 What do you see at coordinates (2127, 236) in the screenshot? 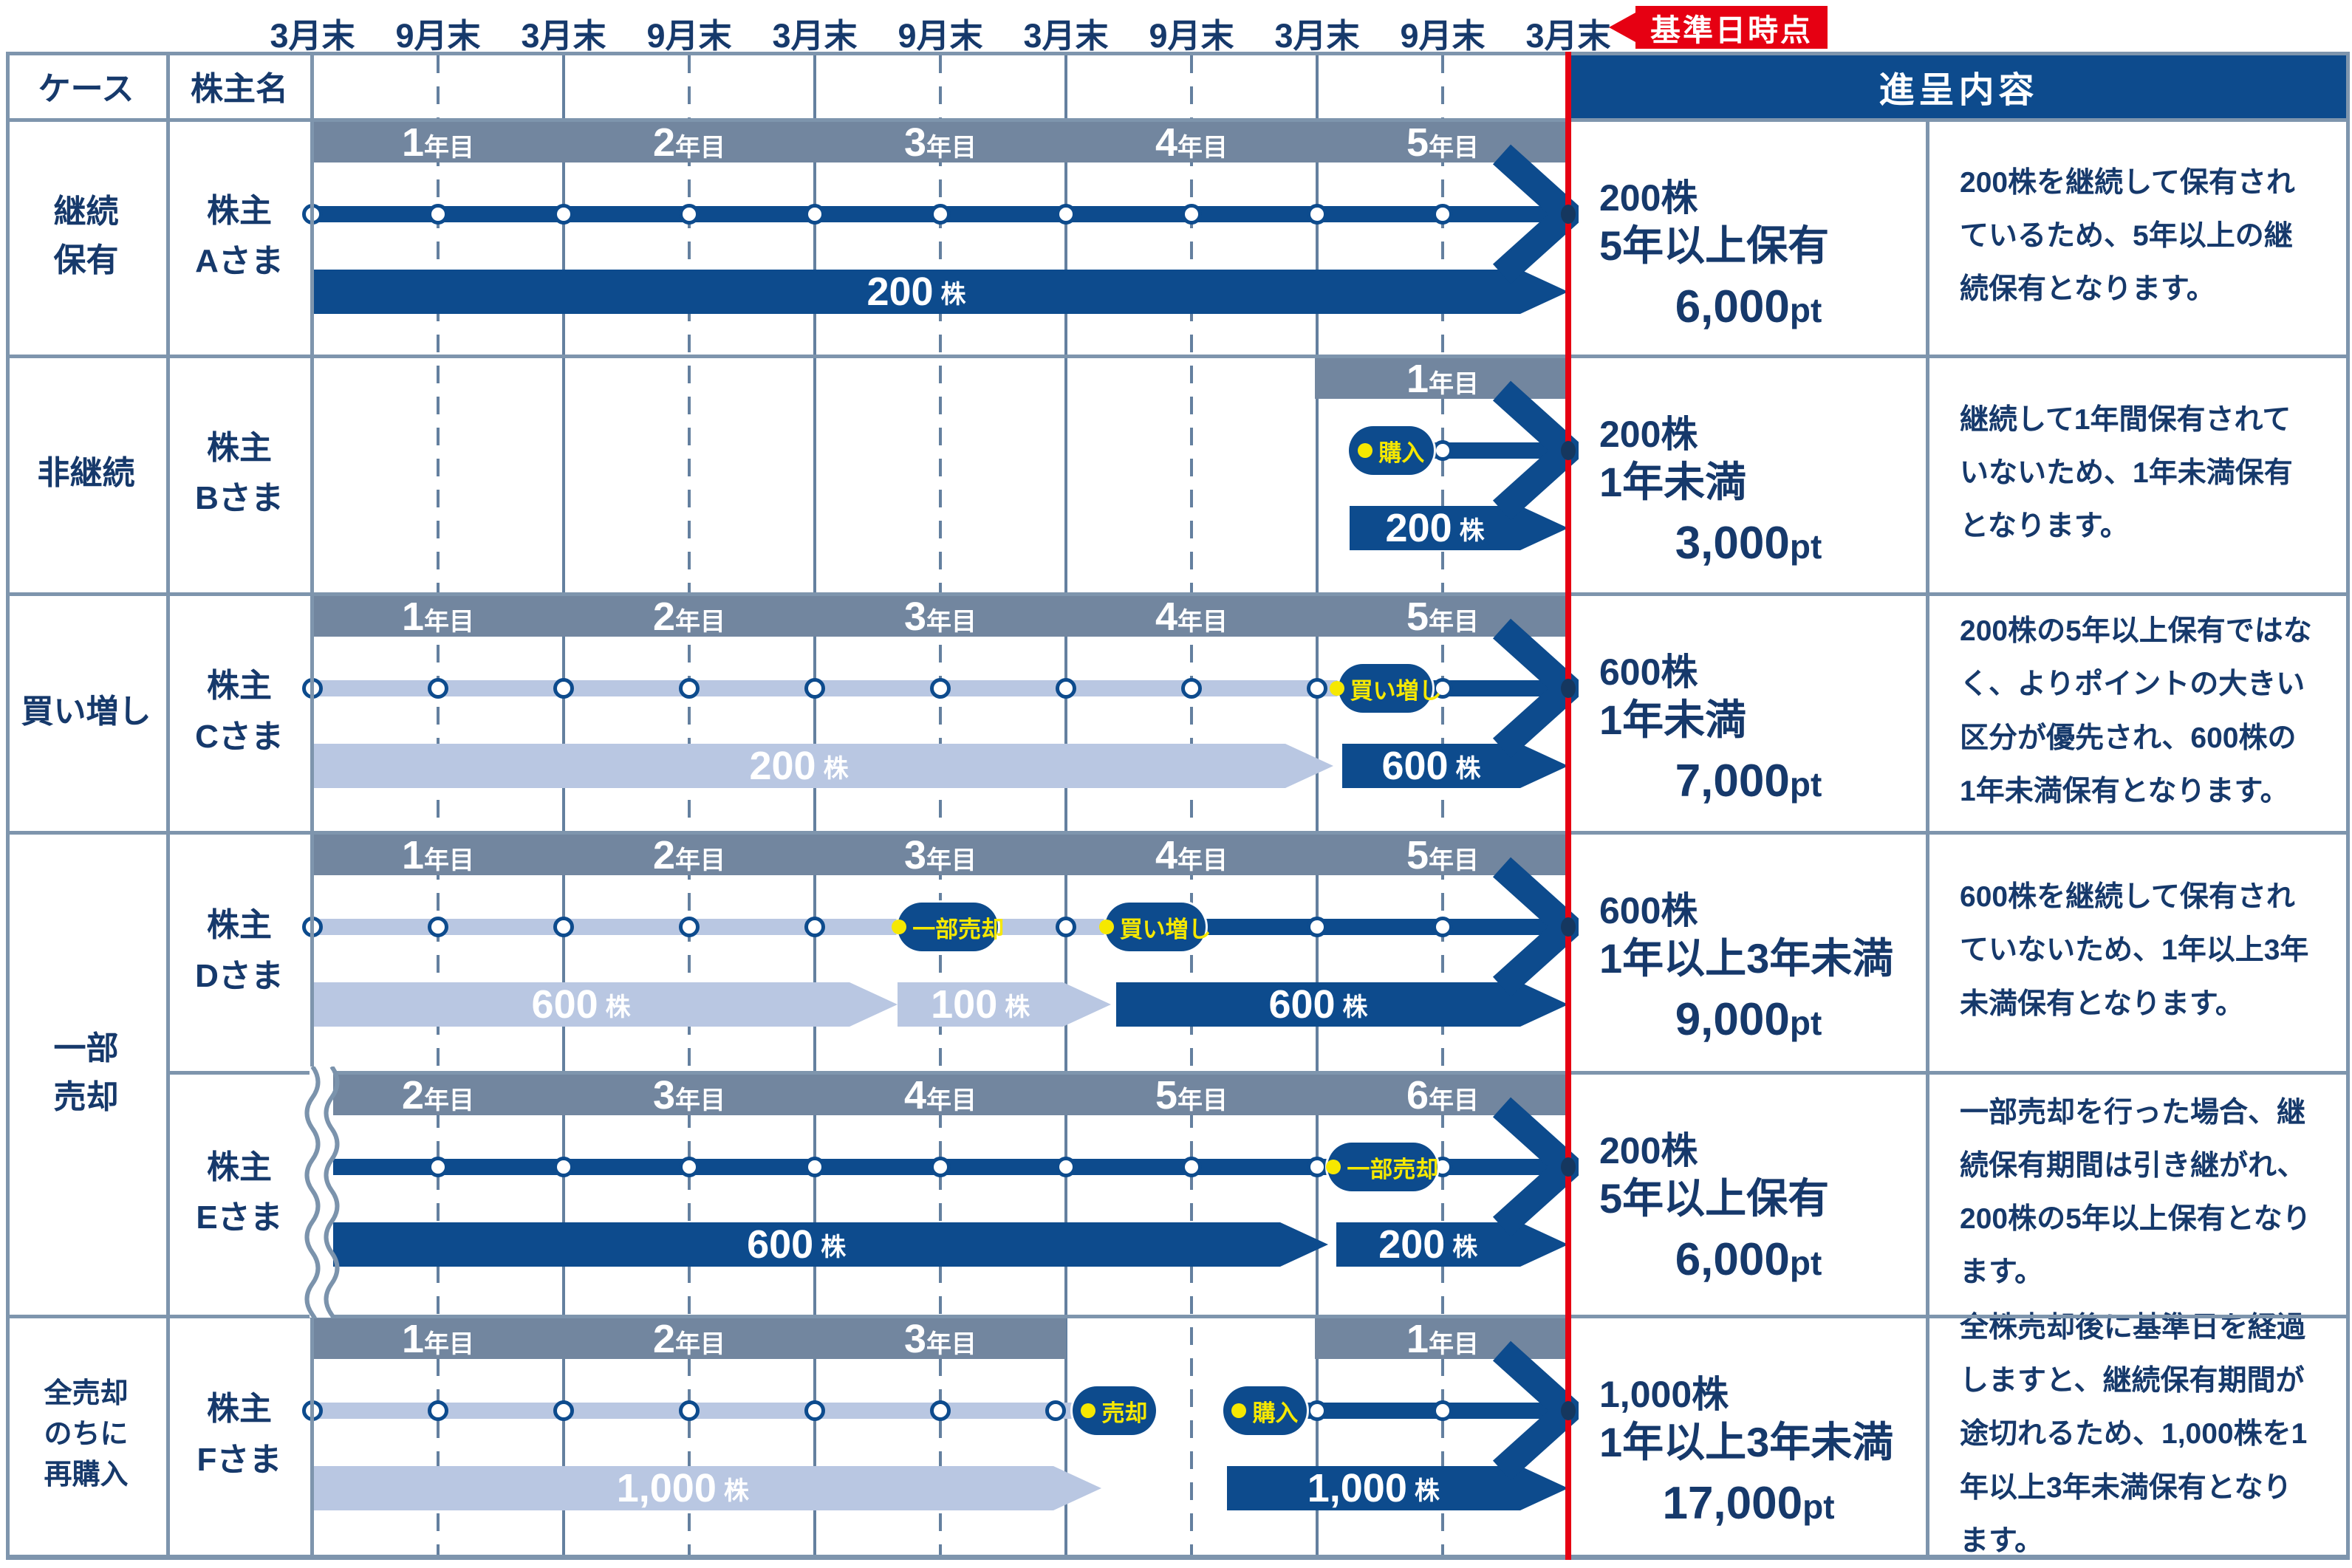
I see `description-text: 200株を継続して保有されているため、5年以上の継続保有となります。` at bounding box center [2127, 236].